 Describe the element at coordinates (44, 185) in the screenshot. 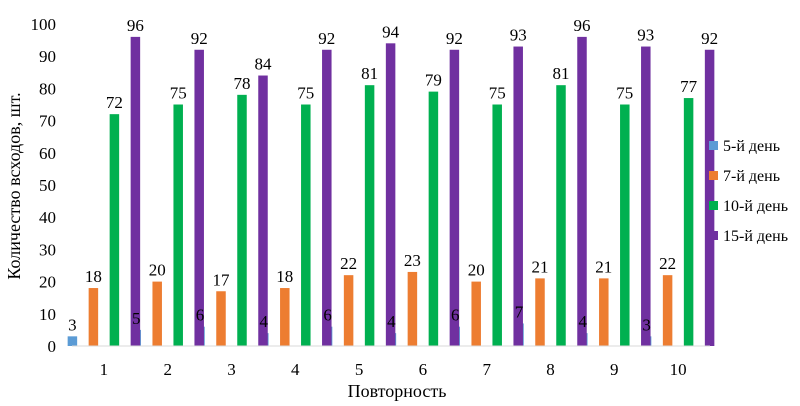

I see `y-axis-ticks: 0 10 20 30 40 50 60 70 80 90 100` at that location.